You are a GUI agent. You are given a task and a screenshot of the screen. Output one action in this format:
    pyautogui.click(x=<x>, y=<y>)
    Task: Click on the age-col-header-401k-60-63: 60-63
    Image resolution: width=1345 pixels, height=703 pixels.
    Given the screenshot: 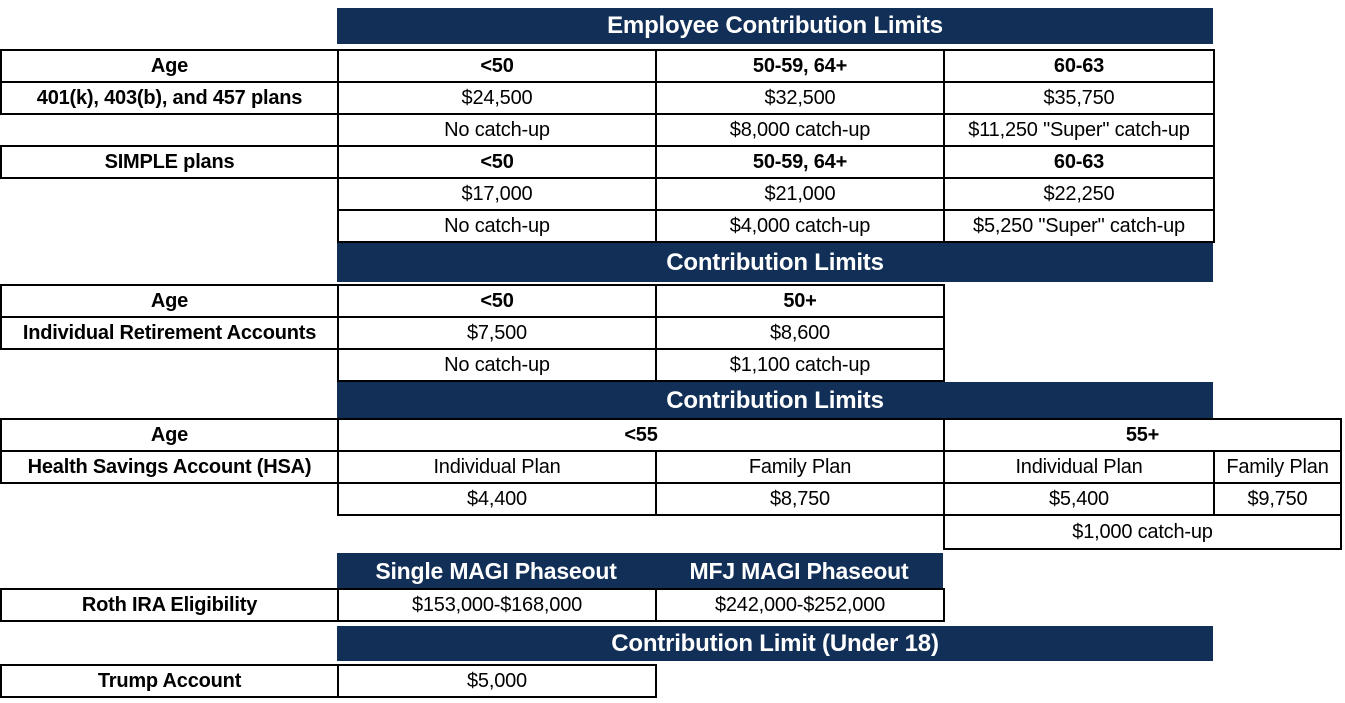 What is the action you would take?
    pyautogui.click(x=1079, y=66)
    